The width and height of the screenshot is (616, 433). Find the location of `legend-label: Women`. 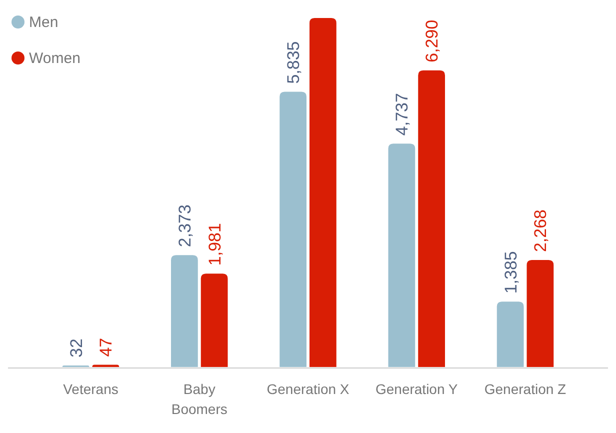

legend-label: Women is located at coordinates (54, 58).